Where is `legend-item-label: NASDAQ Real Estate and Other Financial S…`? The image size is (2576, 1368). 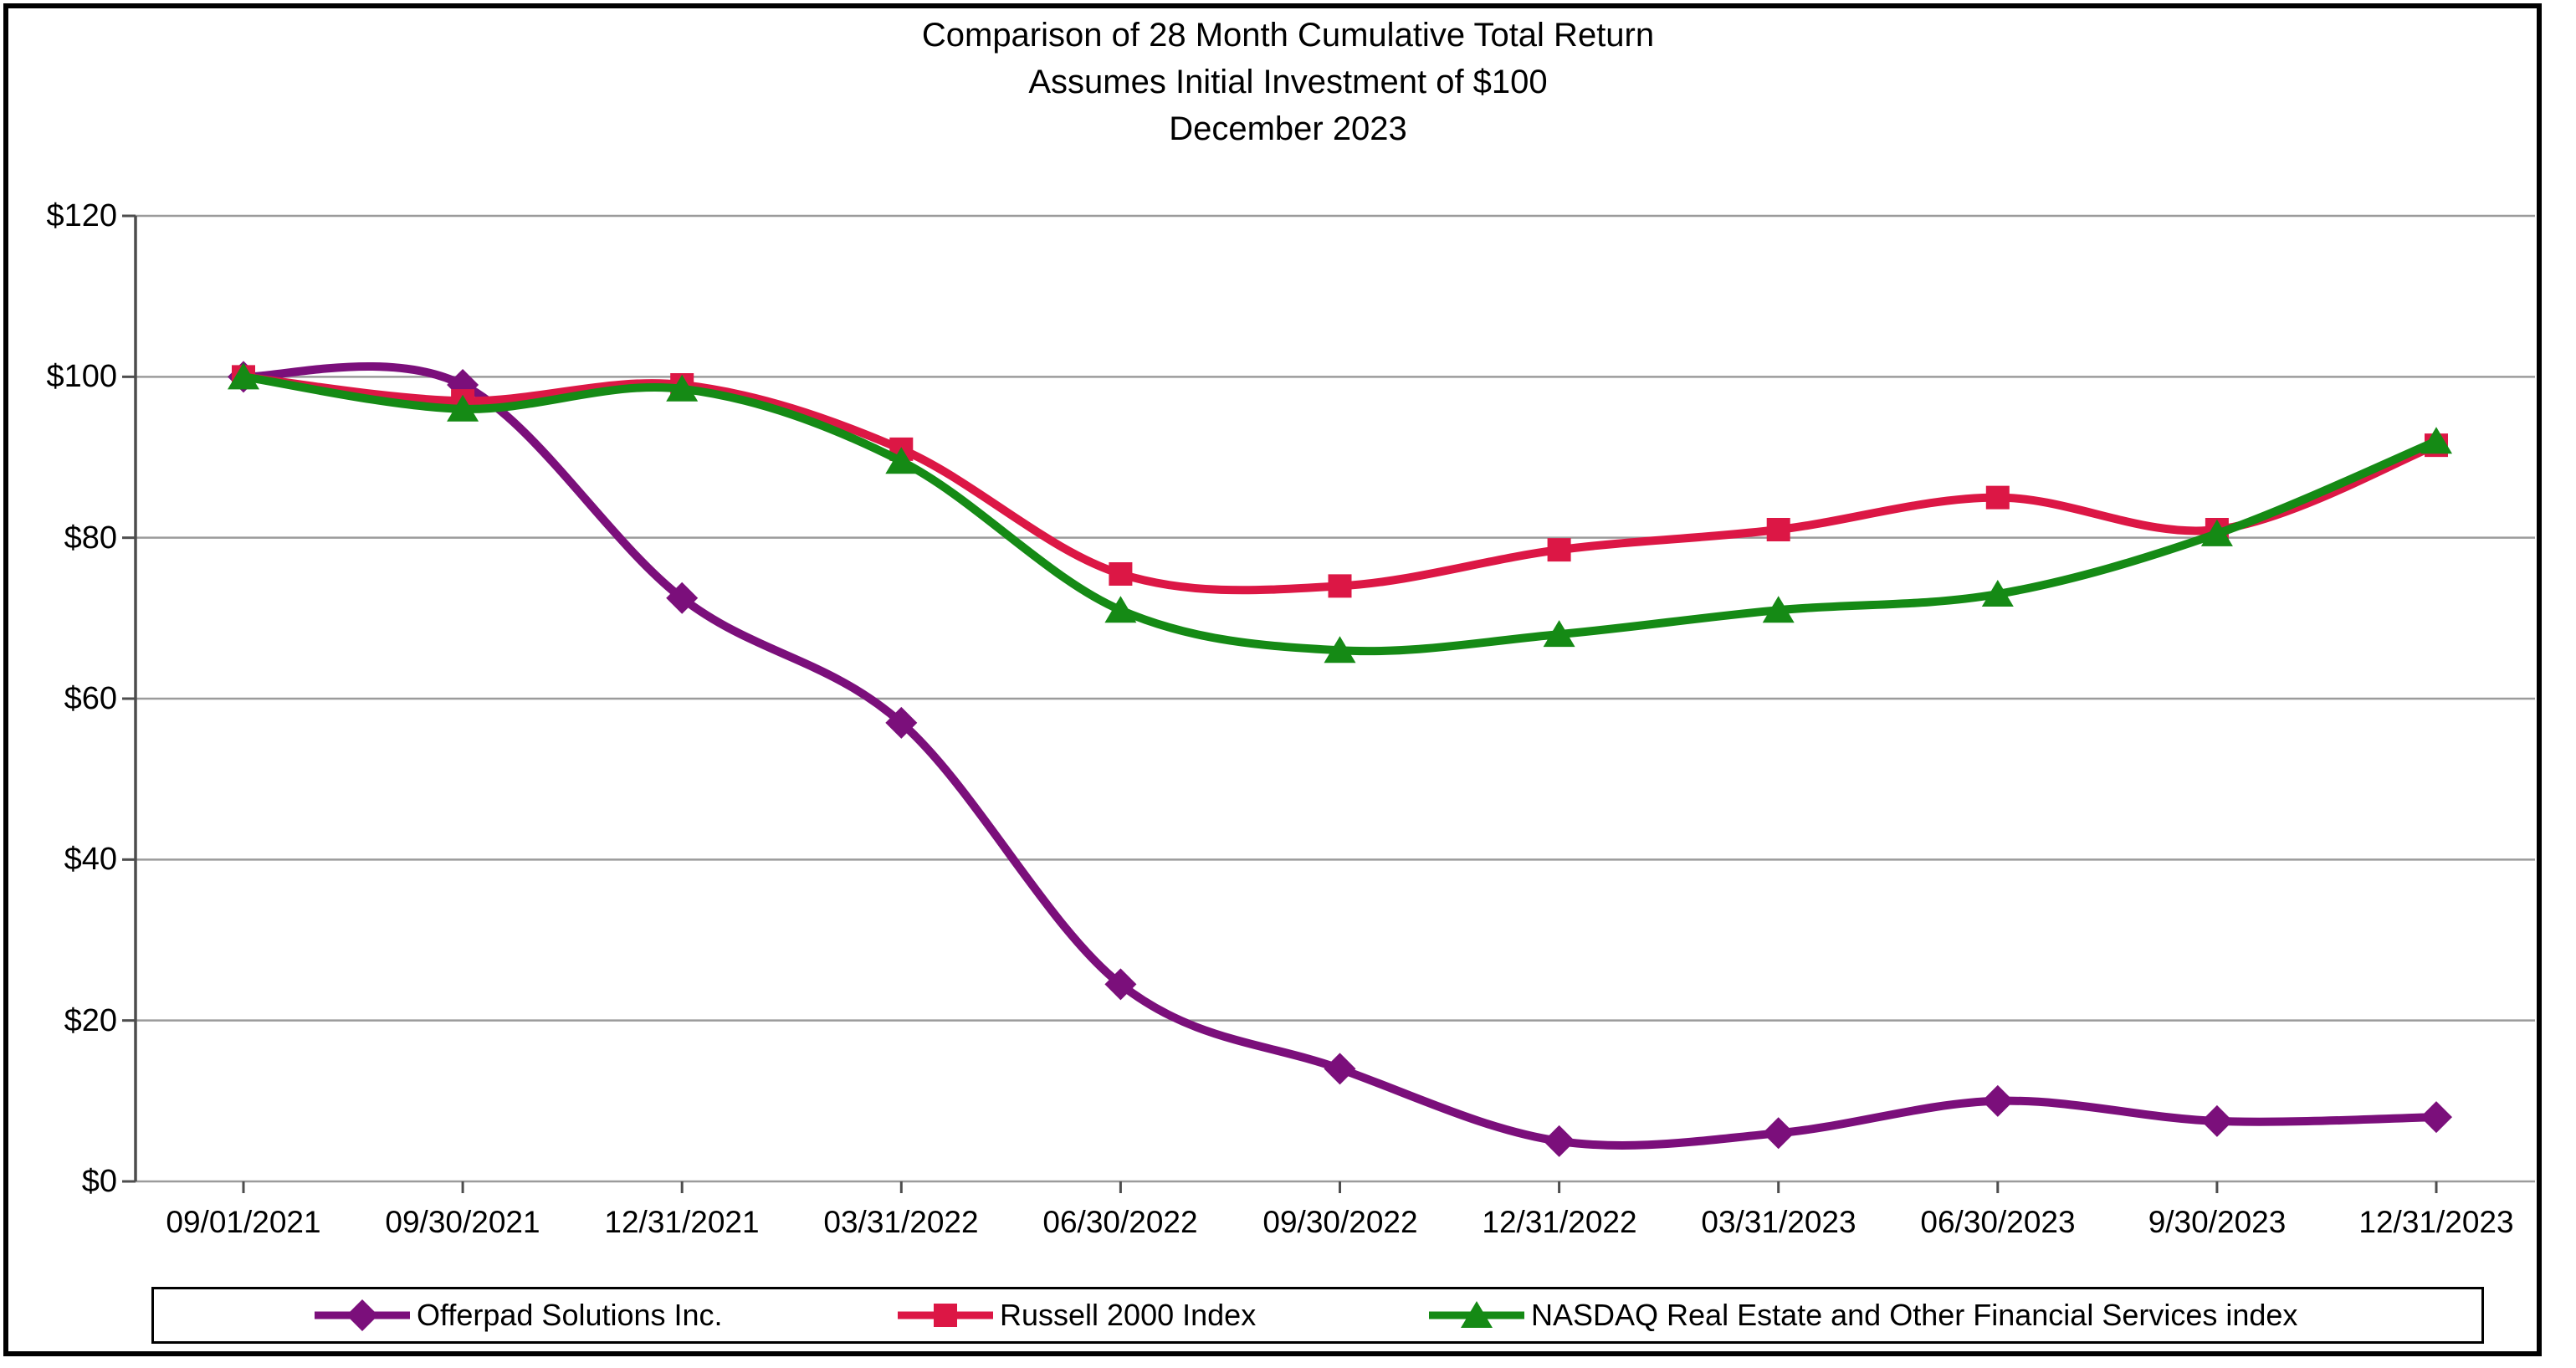
legend-item-label: NASDAQ Real Estate and Other Financial S… is located at coordinates (1915, 1315).